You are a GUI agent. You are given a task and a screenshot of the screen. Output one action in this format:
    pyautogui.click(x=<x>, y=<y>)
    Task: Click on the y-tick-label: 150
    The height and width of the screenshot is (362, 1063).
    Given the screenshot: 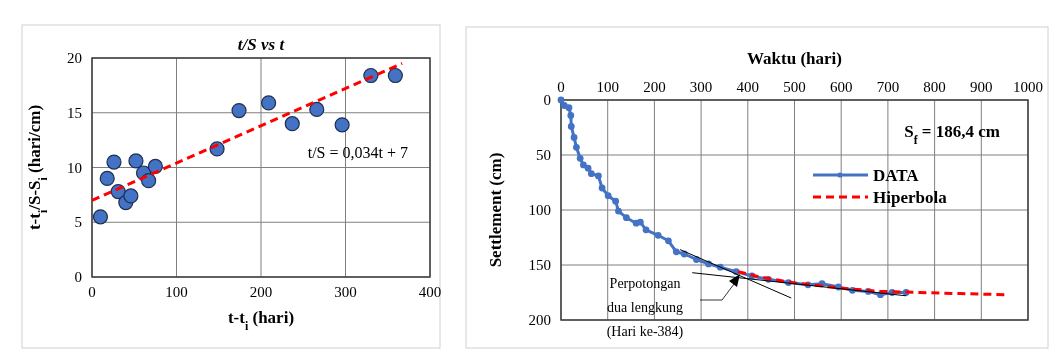 What is the action you would take?
    pyautogui.click(x=539, y=265)
    